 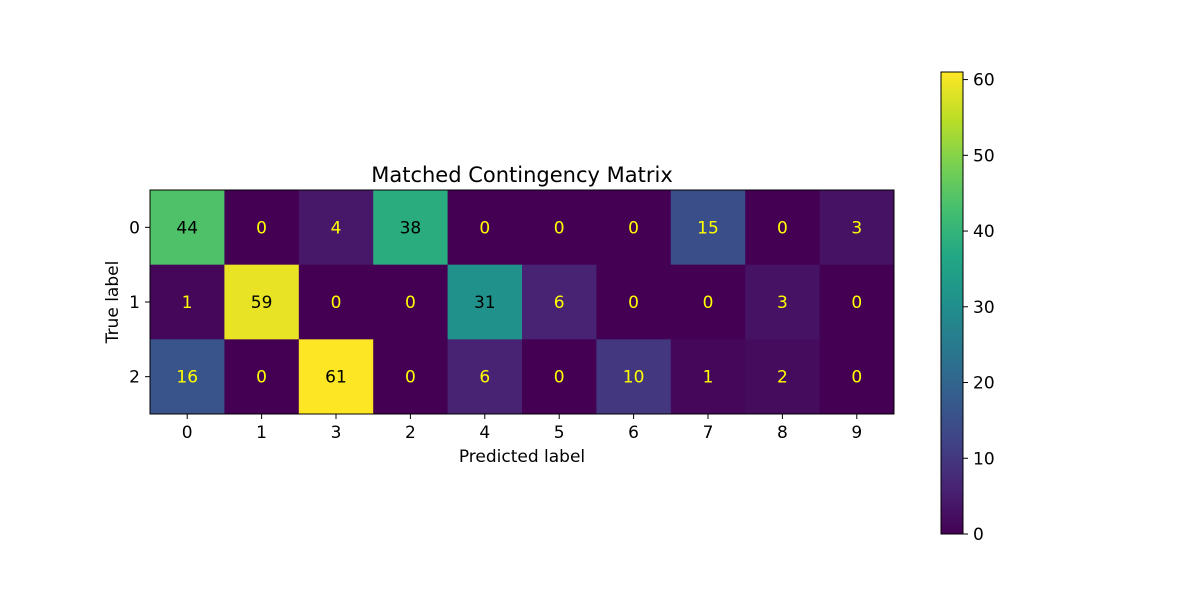 What do you see at coordinates (856, 433) in the screenshot?
I see `x-tick-label: 9` at bounding box center [856, 433].